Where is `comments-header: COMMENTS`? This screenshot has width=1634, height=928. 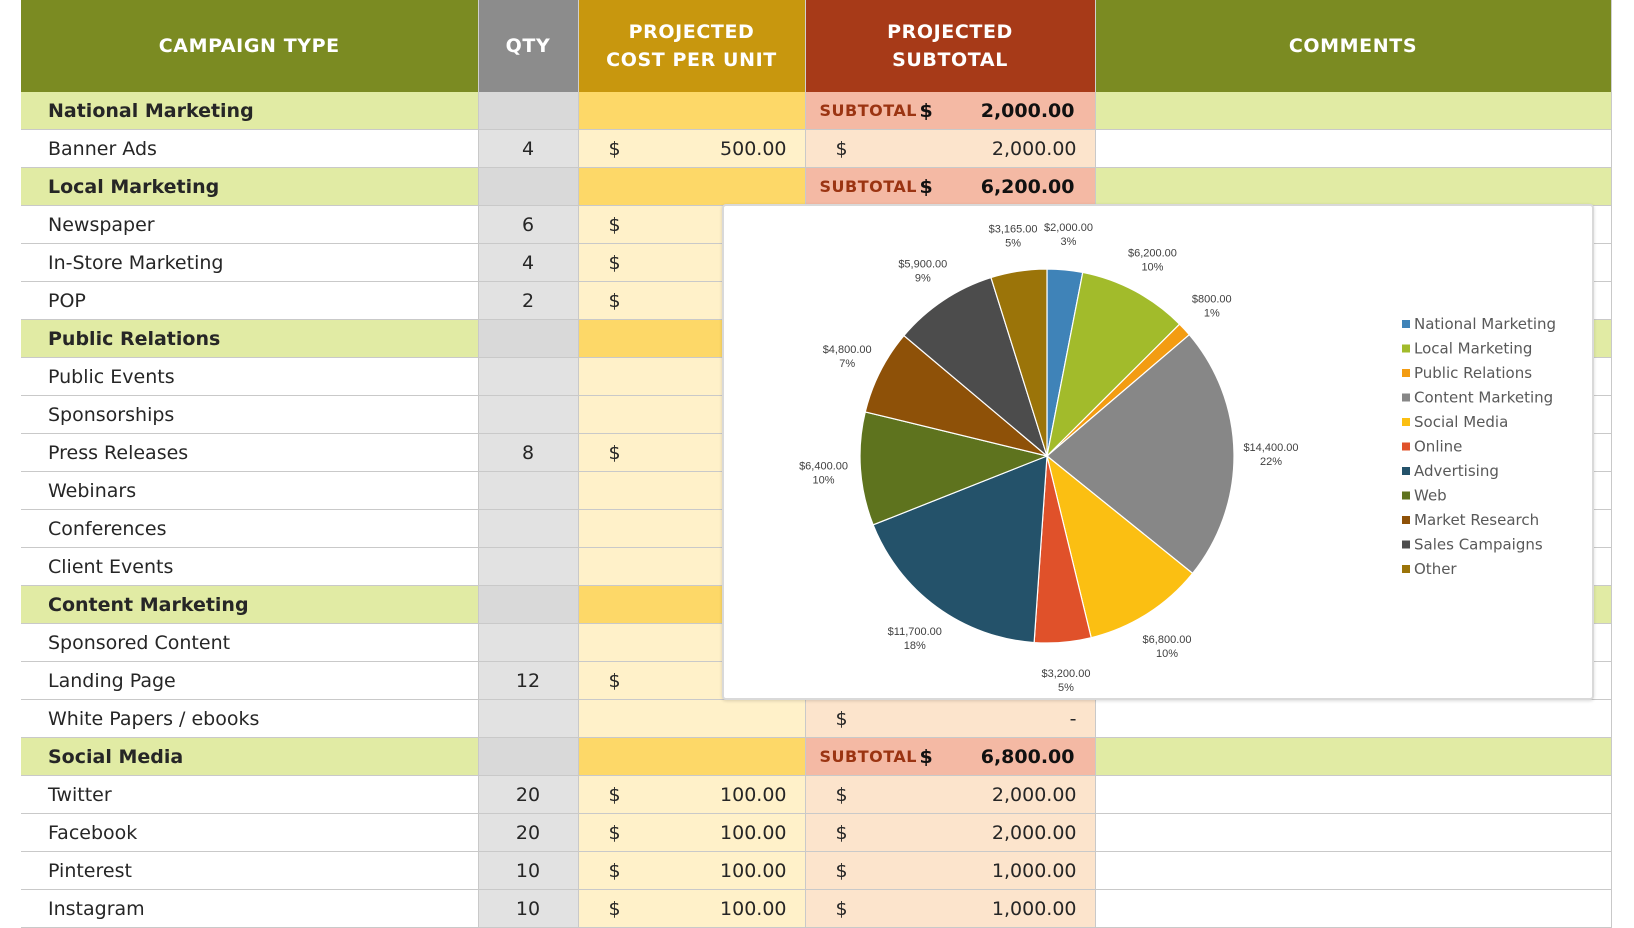 comments-header: COMMENTS is located at coordinates (1353, 46).